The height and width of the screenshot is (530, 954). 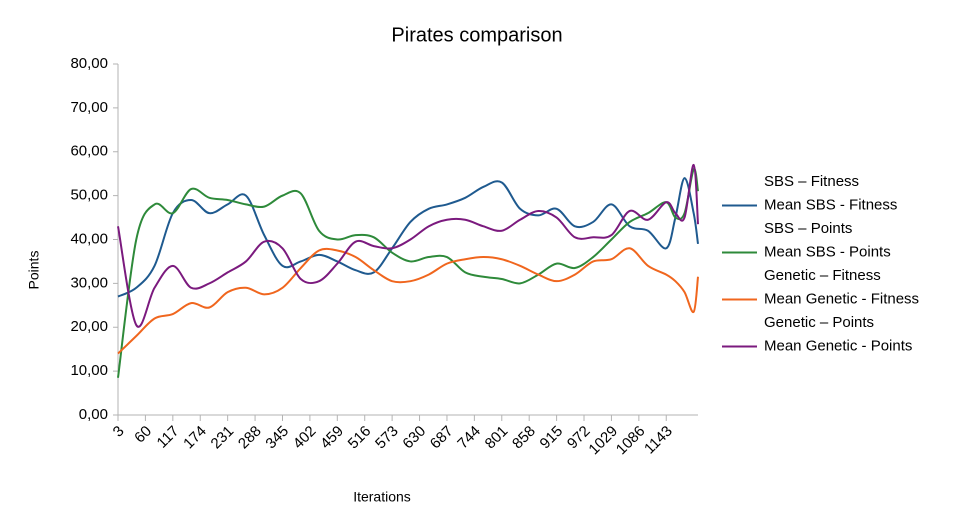 I want to click on x-tick-label: 231, so click(x=223, y=438).